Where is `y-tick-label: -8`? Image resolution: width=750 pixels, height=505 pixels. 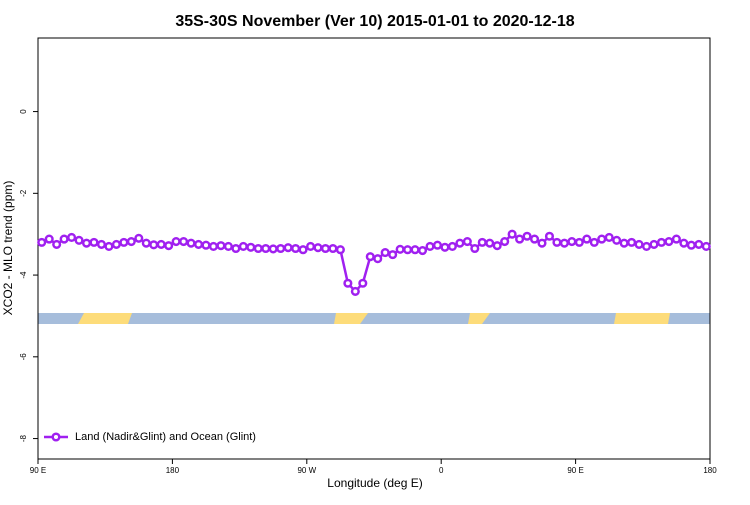 y-tick-label: -8 is located at coordinates (23, 438).